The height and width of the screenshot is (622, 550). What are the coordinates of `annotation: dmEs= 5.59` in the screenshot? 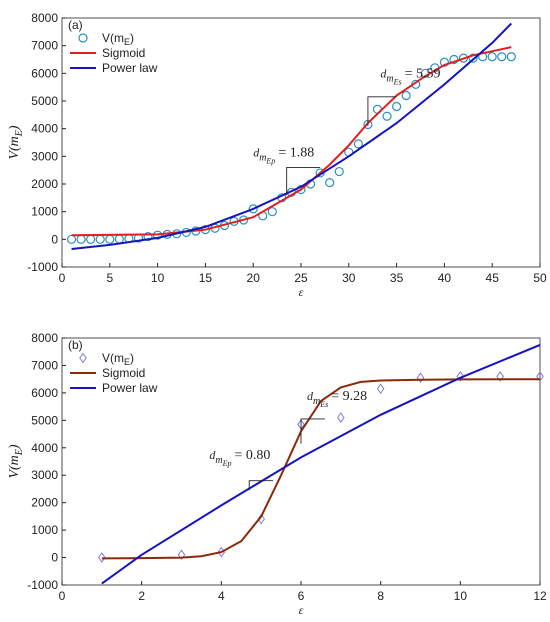 It's located at (410, 76).